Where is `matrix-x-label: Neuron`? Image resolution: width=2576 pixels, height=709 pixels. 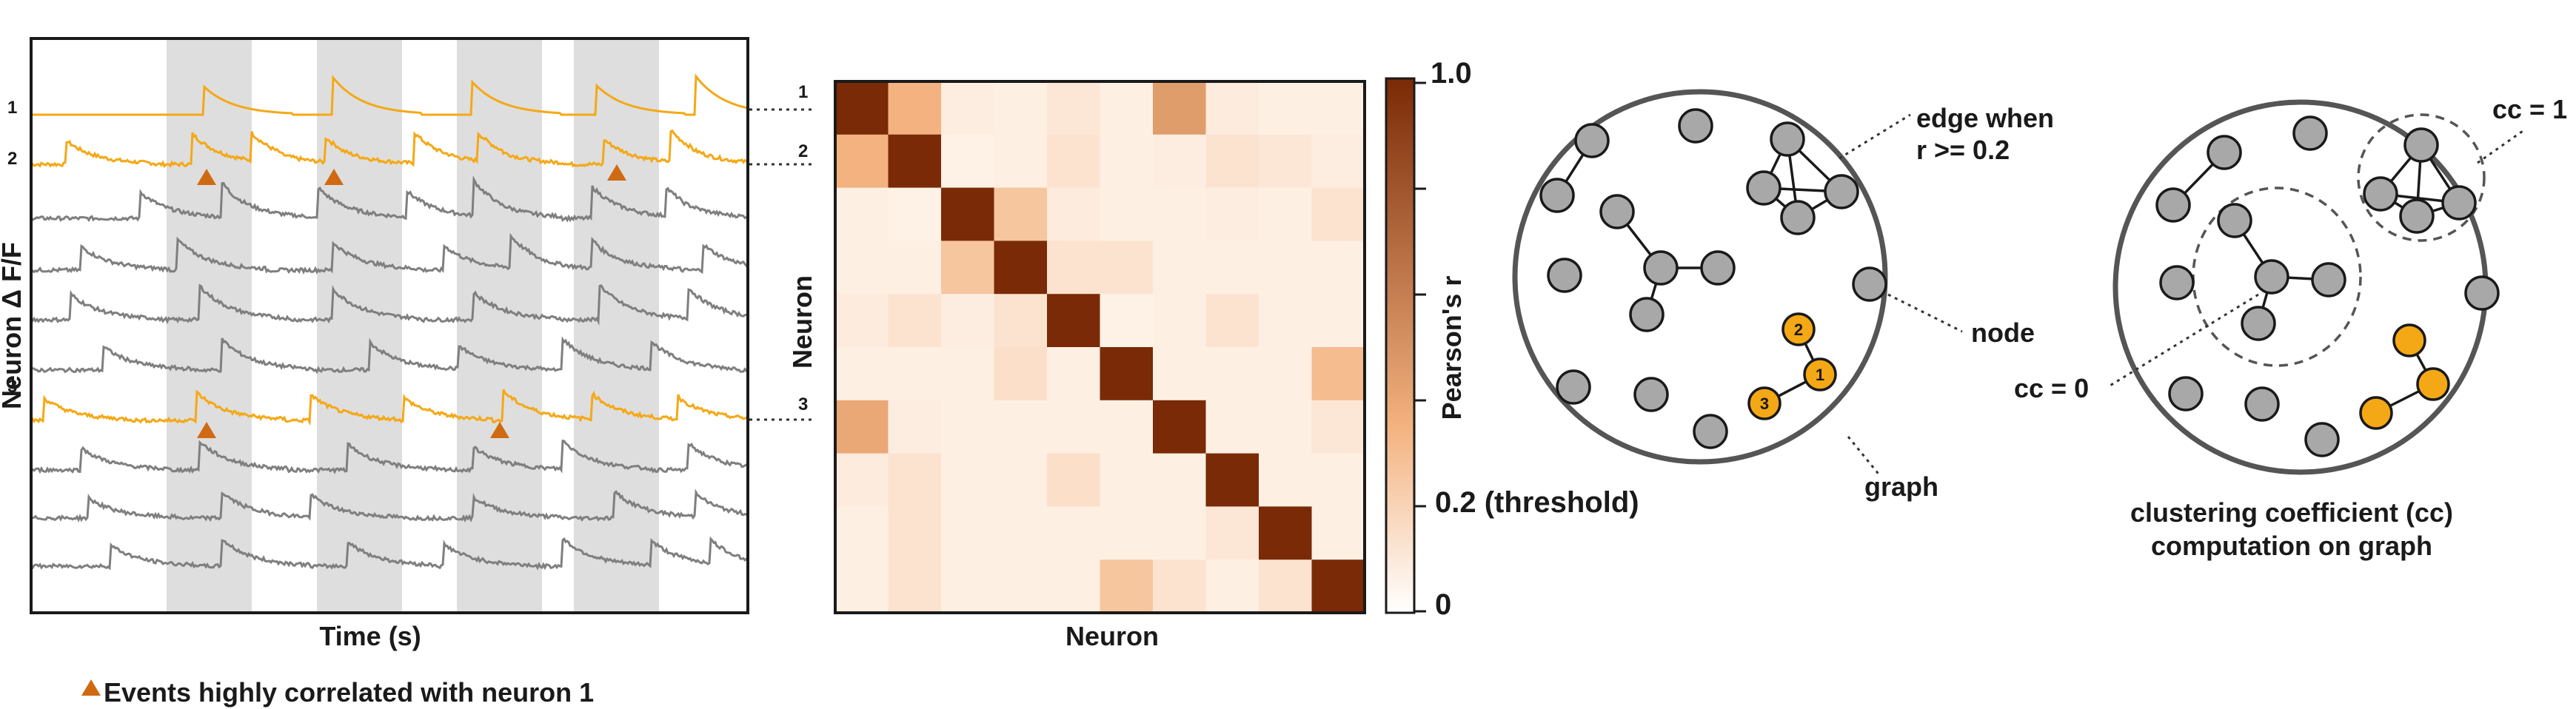 matrix-x-label: Neuron is located at coordinates (1112, 636).